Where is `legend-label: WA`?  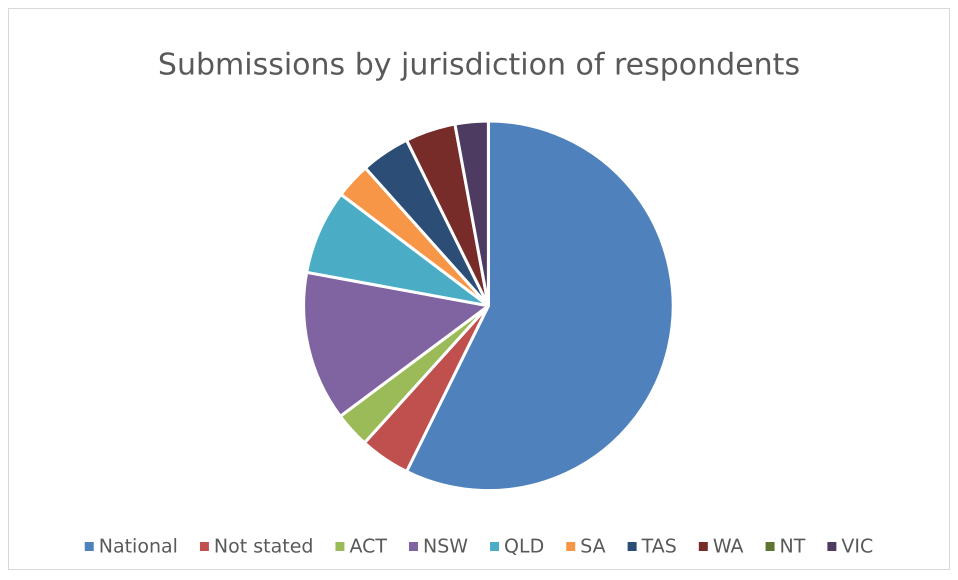
legend-label: WA is located at coordinates (728, 547).